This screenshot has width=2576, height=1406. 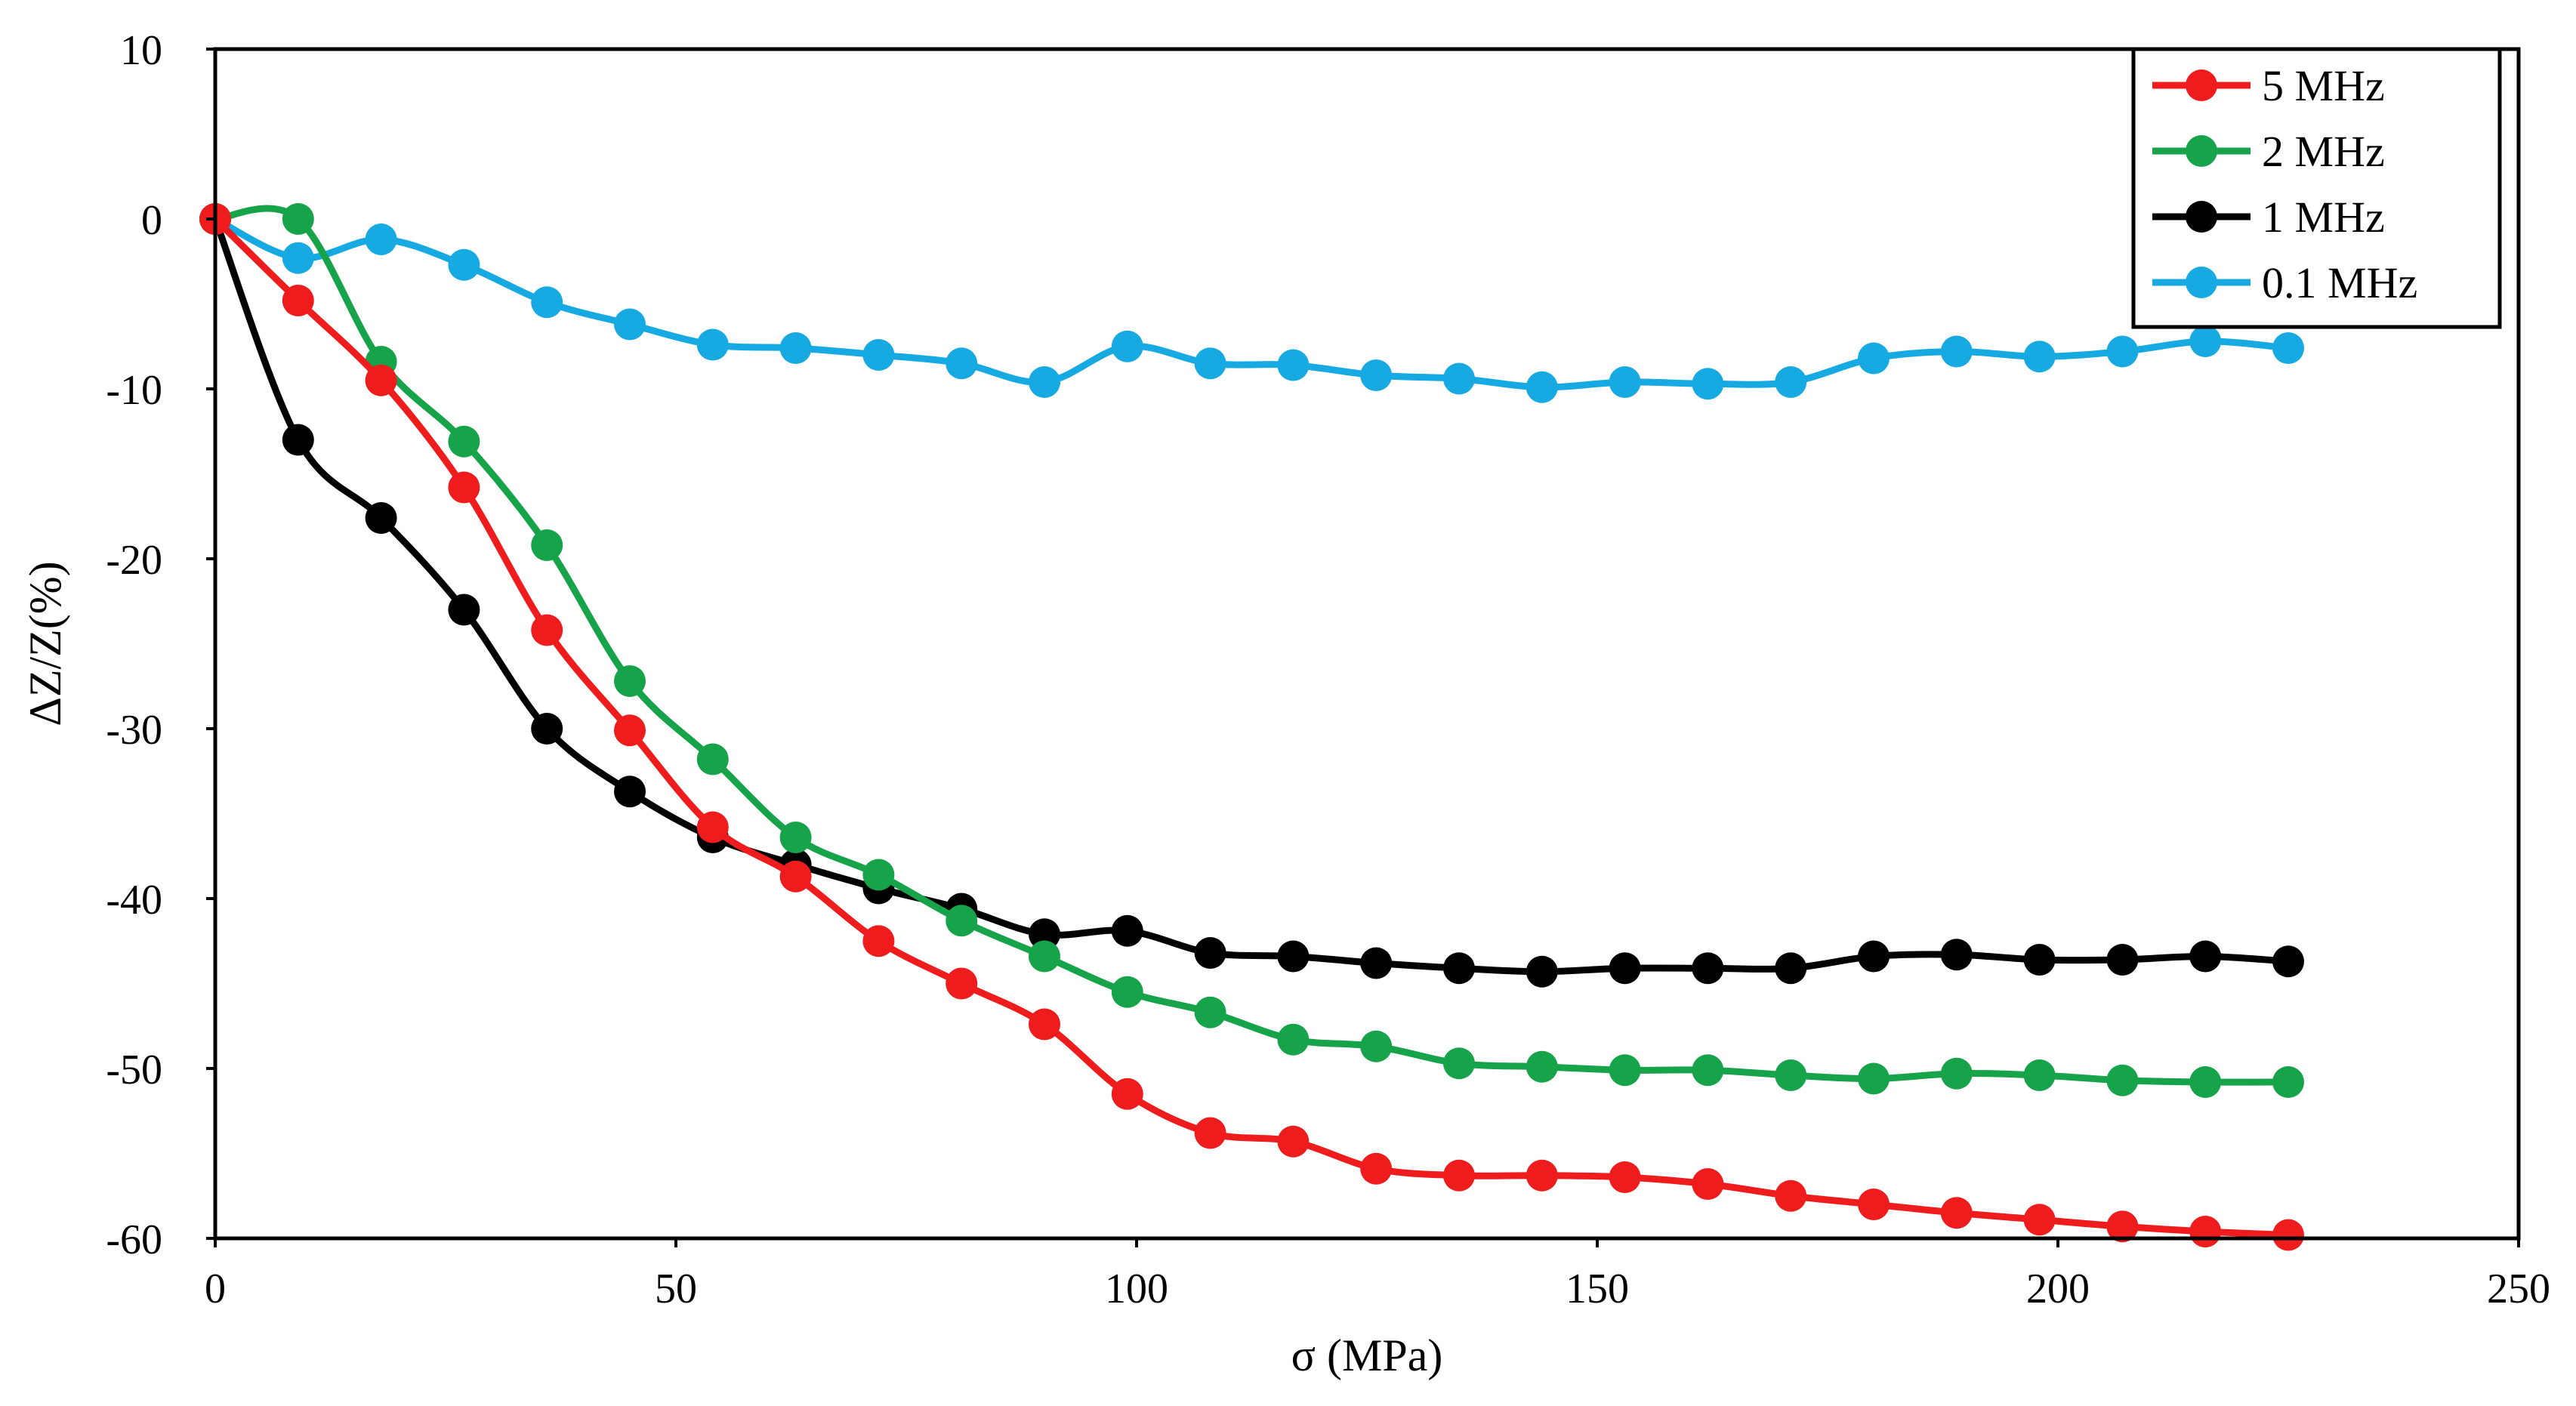 I want to click on y-axis-title: ΔZ/Z(%), so click(x=45, y=643).